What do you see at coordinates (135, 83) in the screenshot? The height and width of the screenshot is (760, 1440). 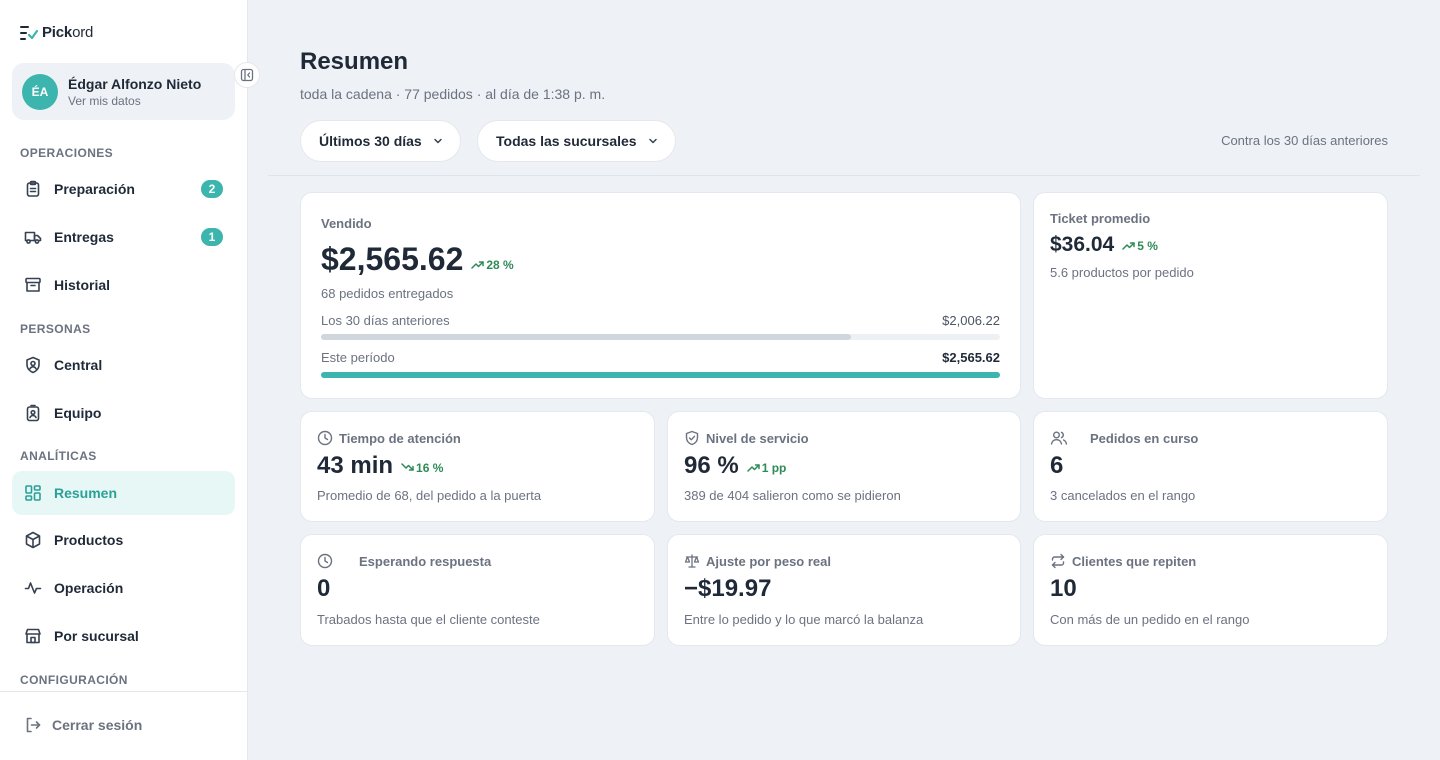 I see `user-name: Édgar Alfonzo Nieto` at bounding box center [135, 83].